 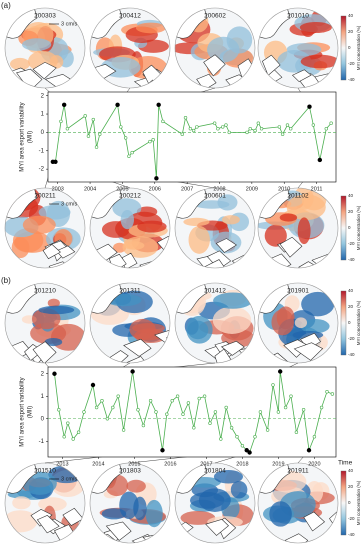 What do you see at coordinates (122, 189) in the screenshot?
I see `x-tick-label: 2005` at bounding box center [122, 189].